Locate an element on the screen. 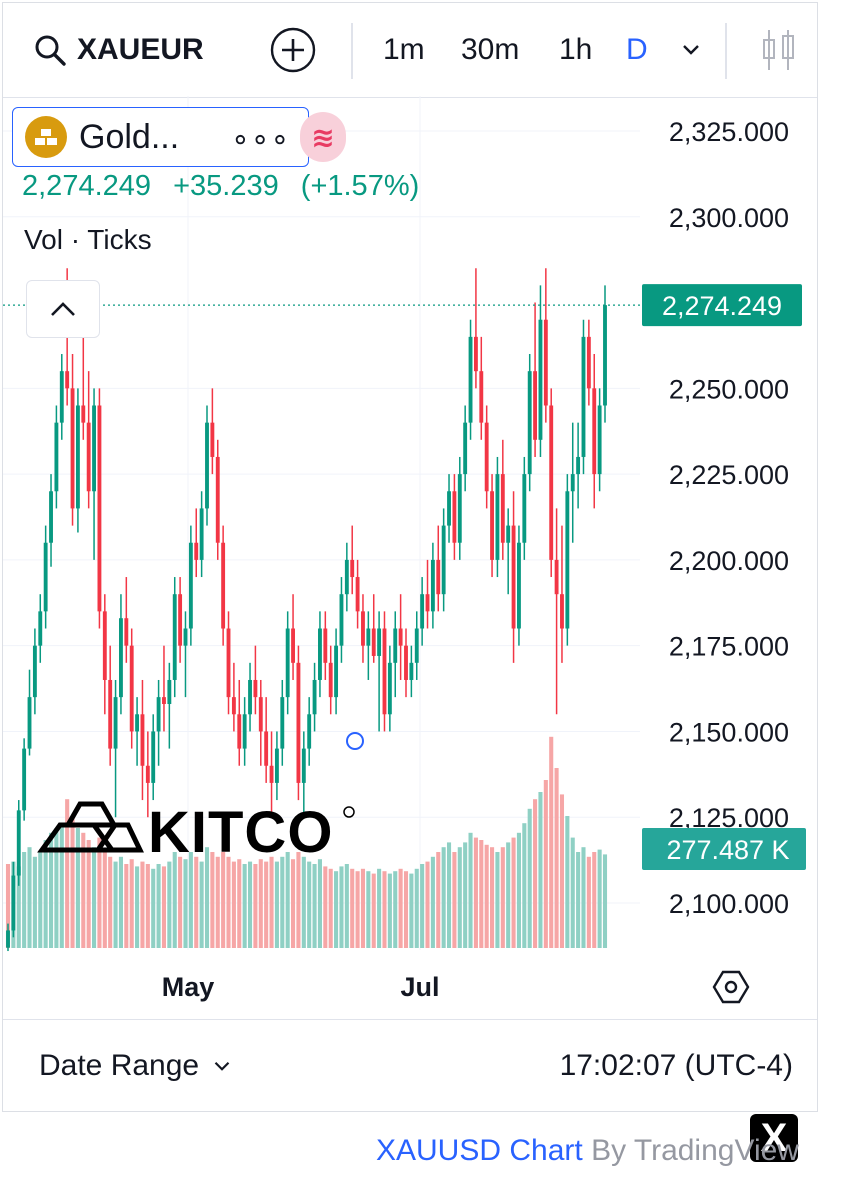  interval-dropdown is located at coordinates (691, 50).